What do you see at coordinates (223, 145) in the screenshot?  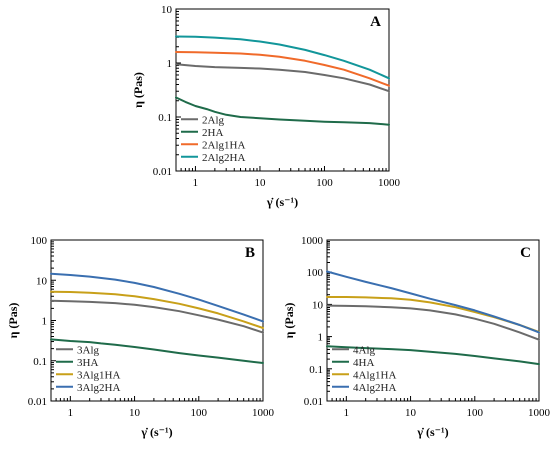 I see `legend-label: 2Alg1HA` at bounding box center [223, 145].